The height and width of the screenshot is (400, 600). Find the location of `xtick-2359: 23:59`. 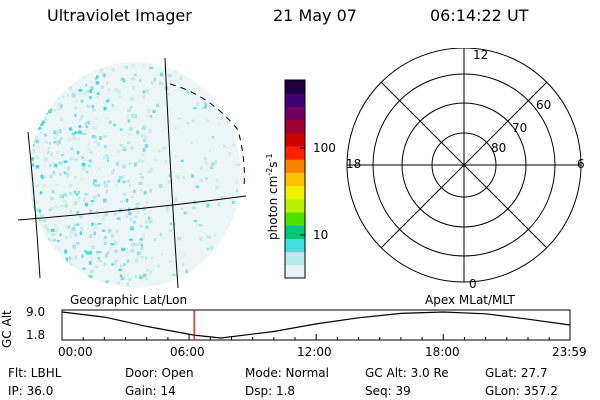

xtick-2359: 23:59 is located at coordinates (569, 352).